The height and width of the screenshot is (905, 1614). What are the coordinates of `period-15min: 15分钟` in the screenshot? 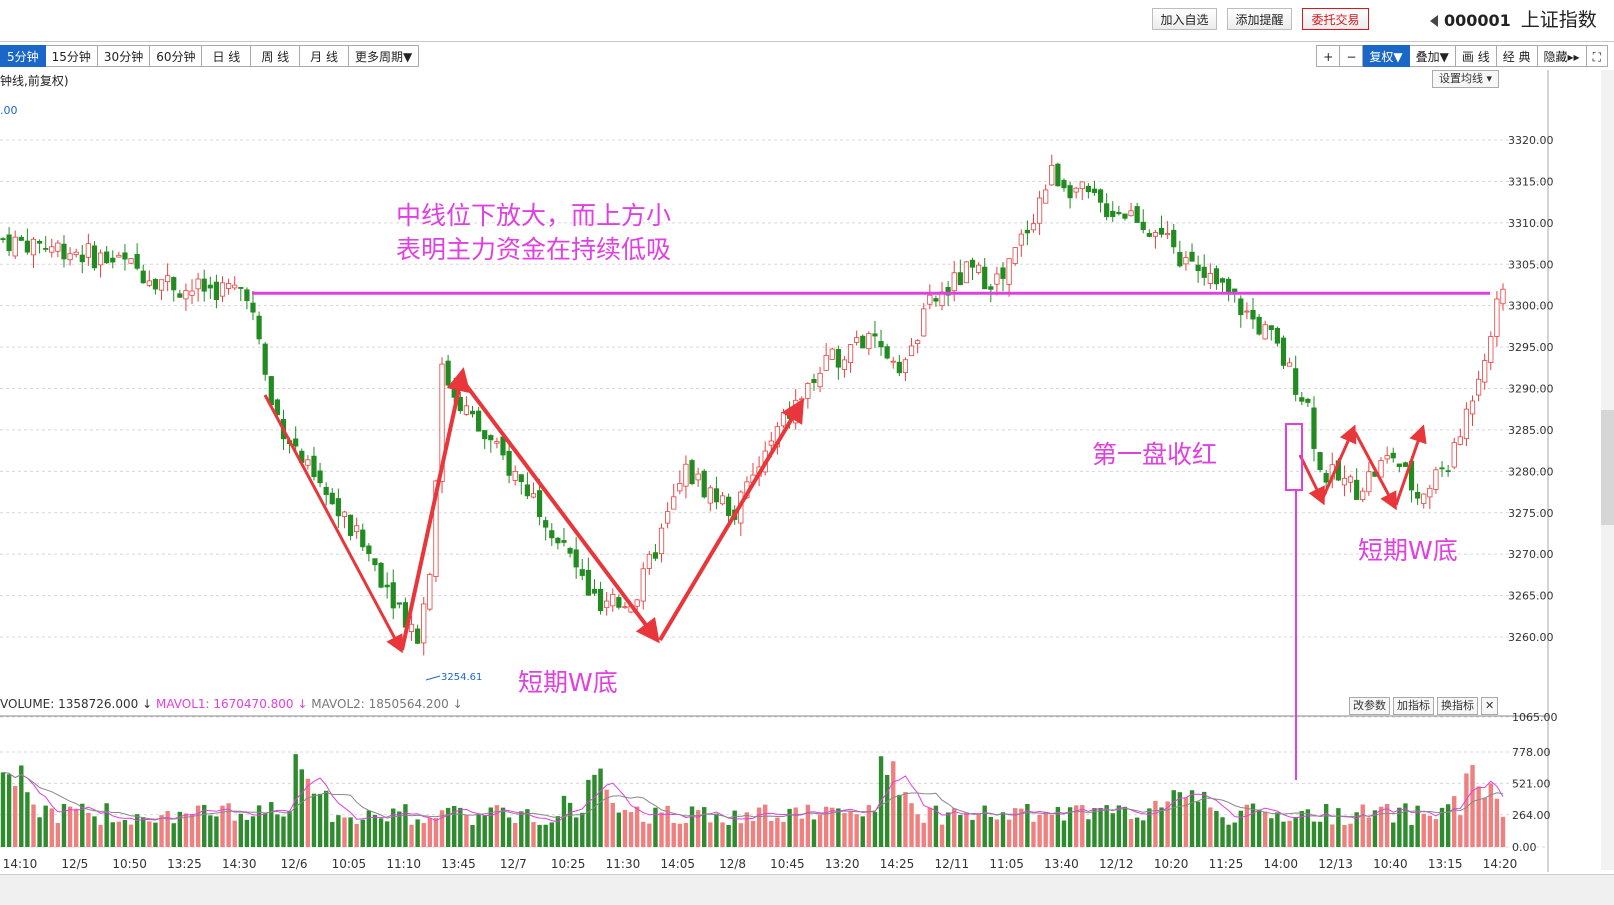 It's located at (71, 56).